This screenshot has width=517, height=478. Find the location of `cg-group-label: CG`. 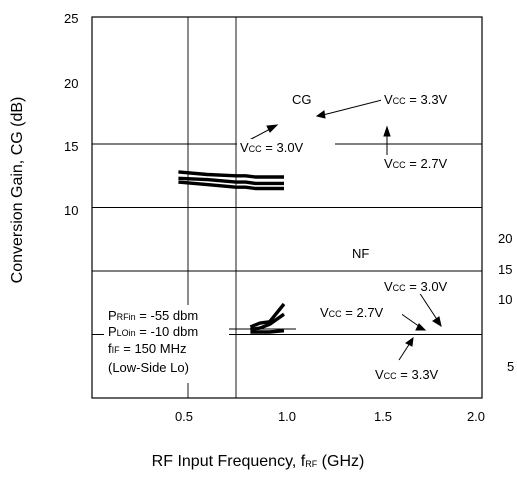

cg-group-label: CG is located at coordinates (302, 99).